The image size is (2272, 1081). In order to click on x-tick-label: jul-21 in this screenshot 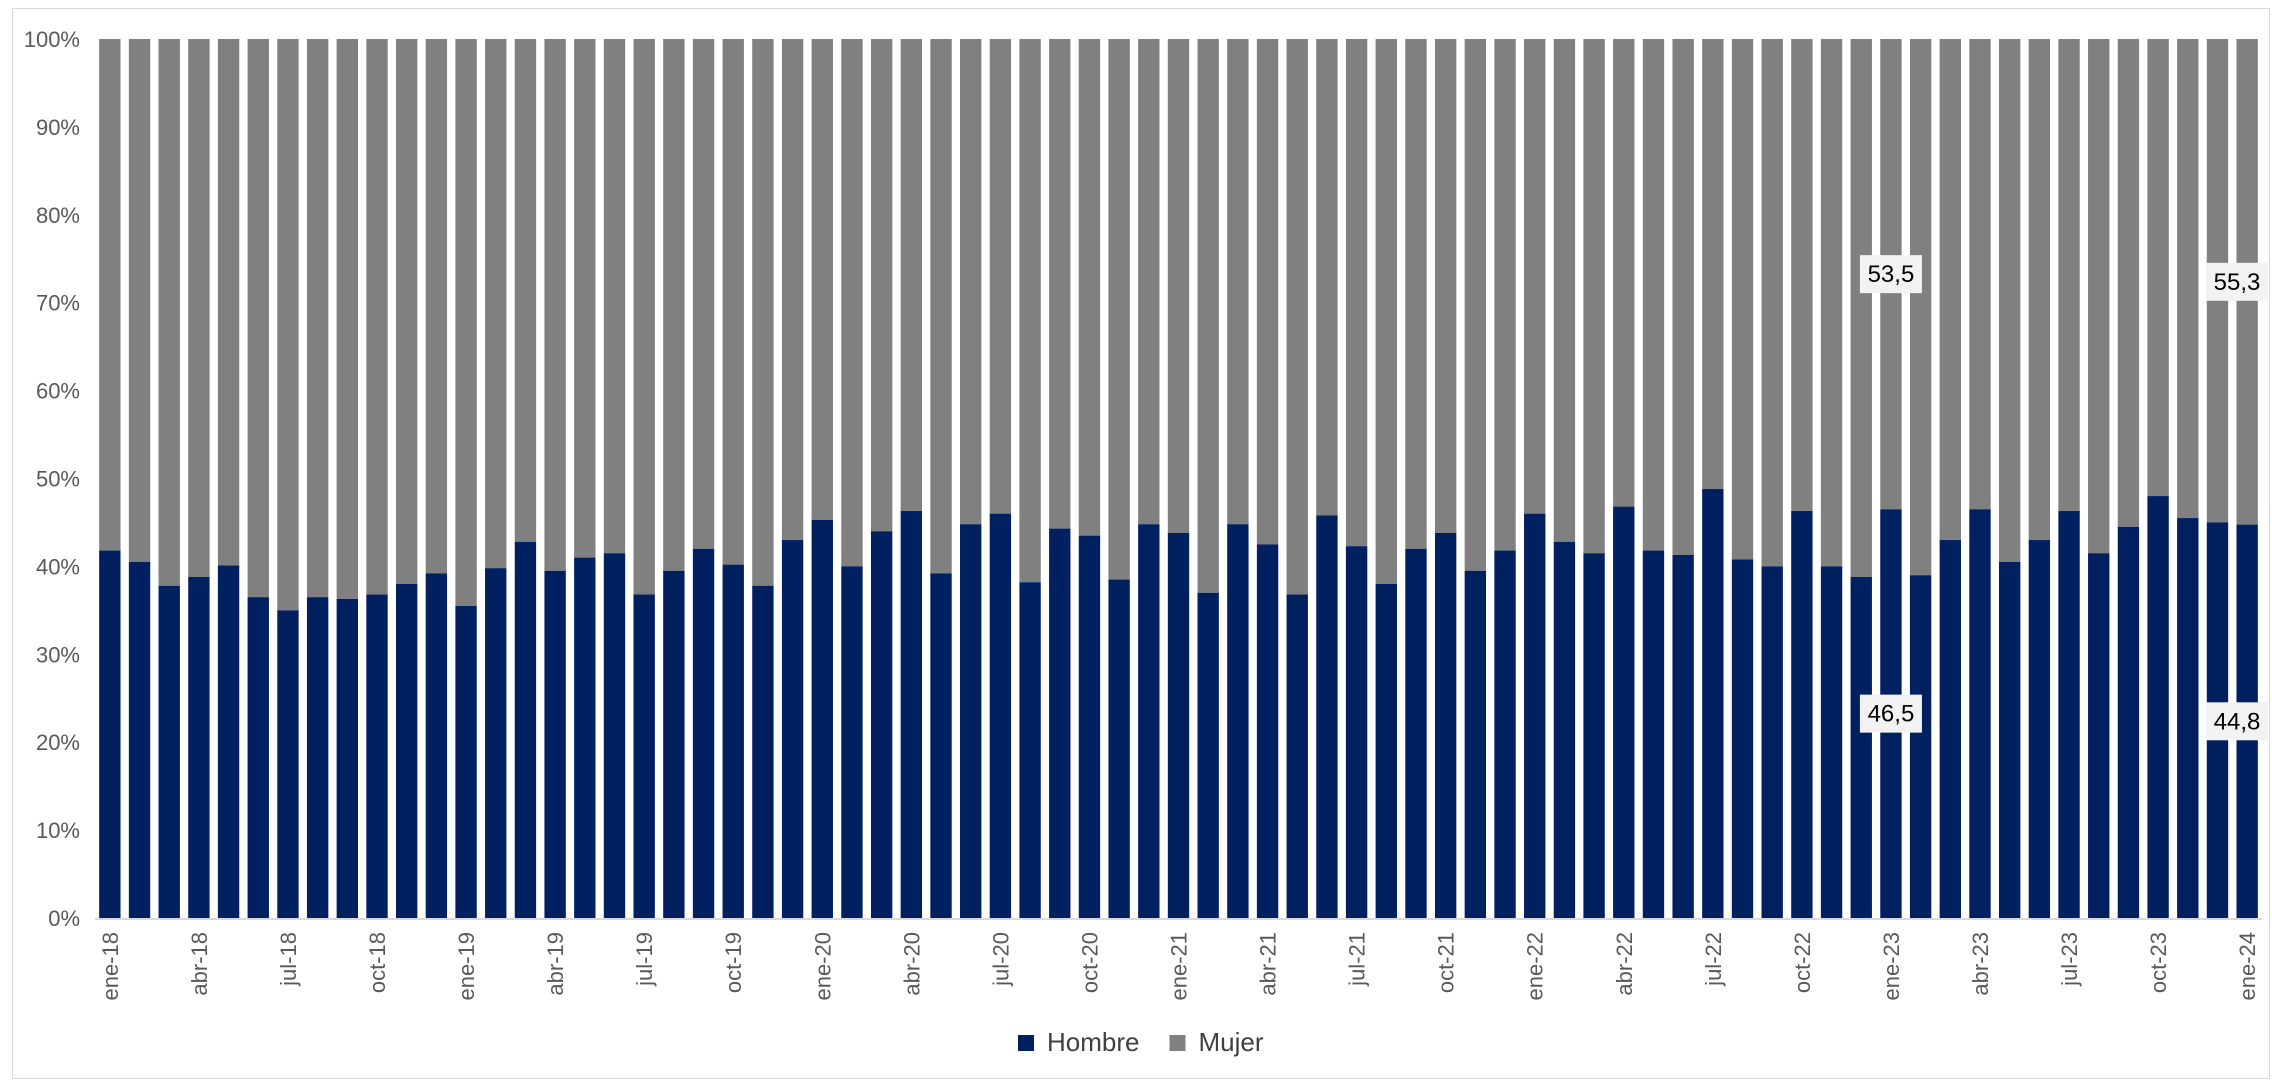, I will do `click(1357, 959)`.